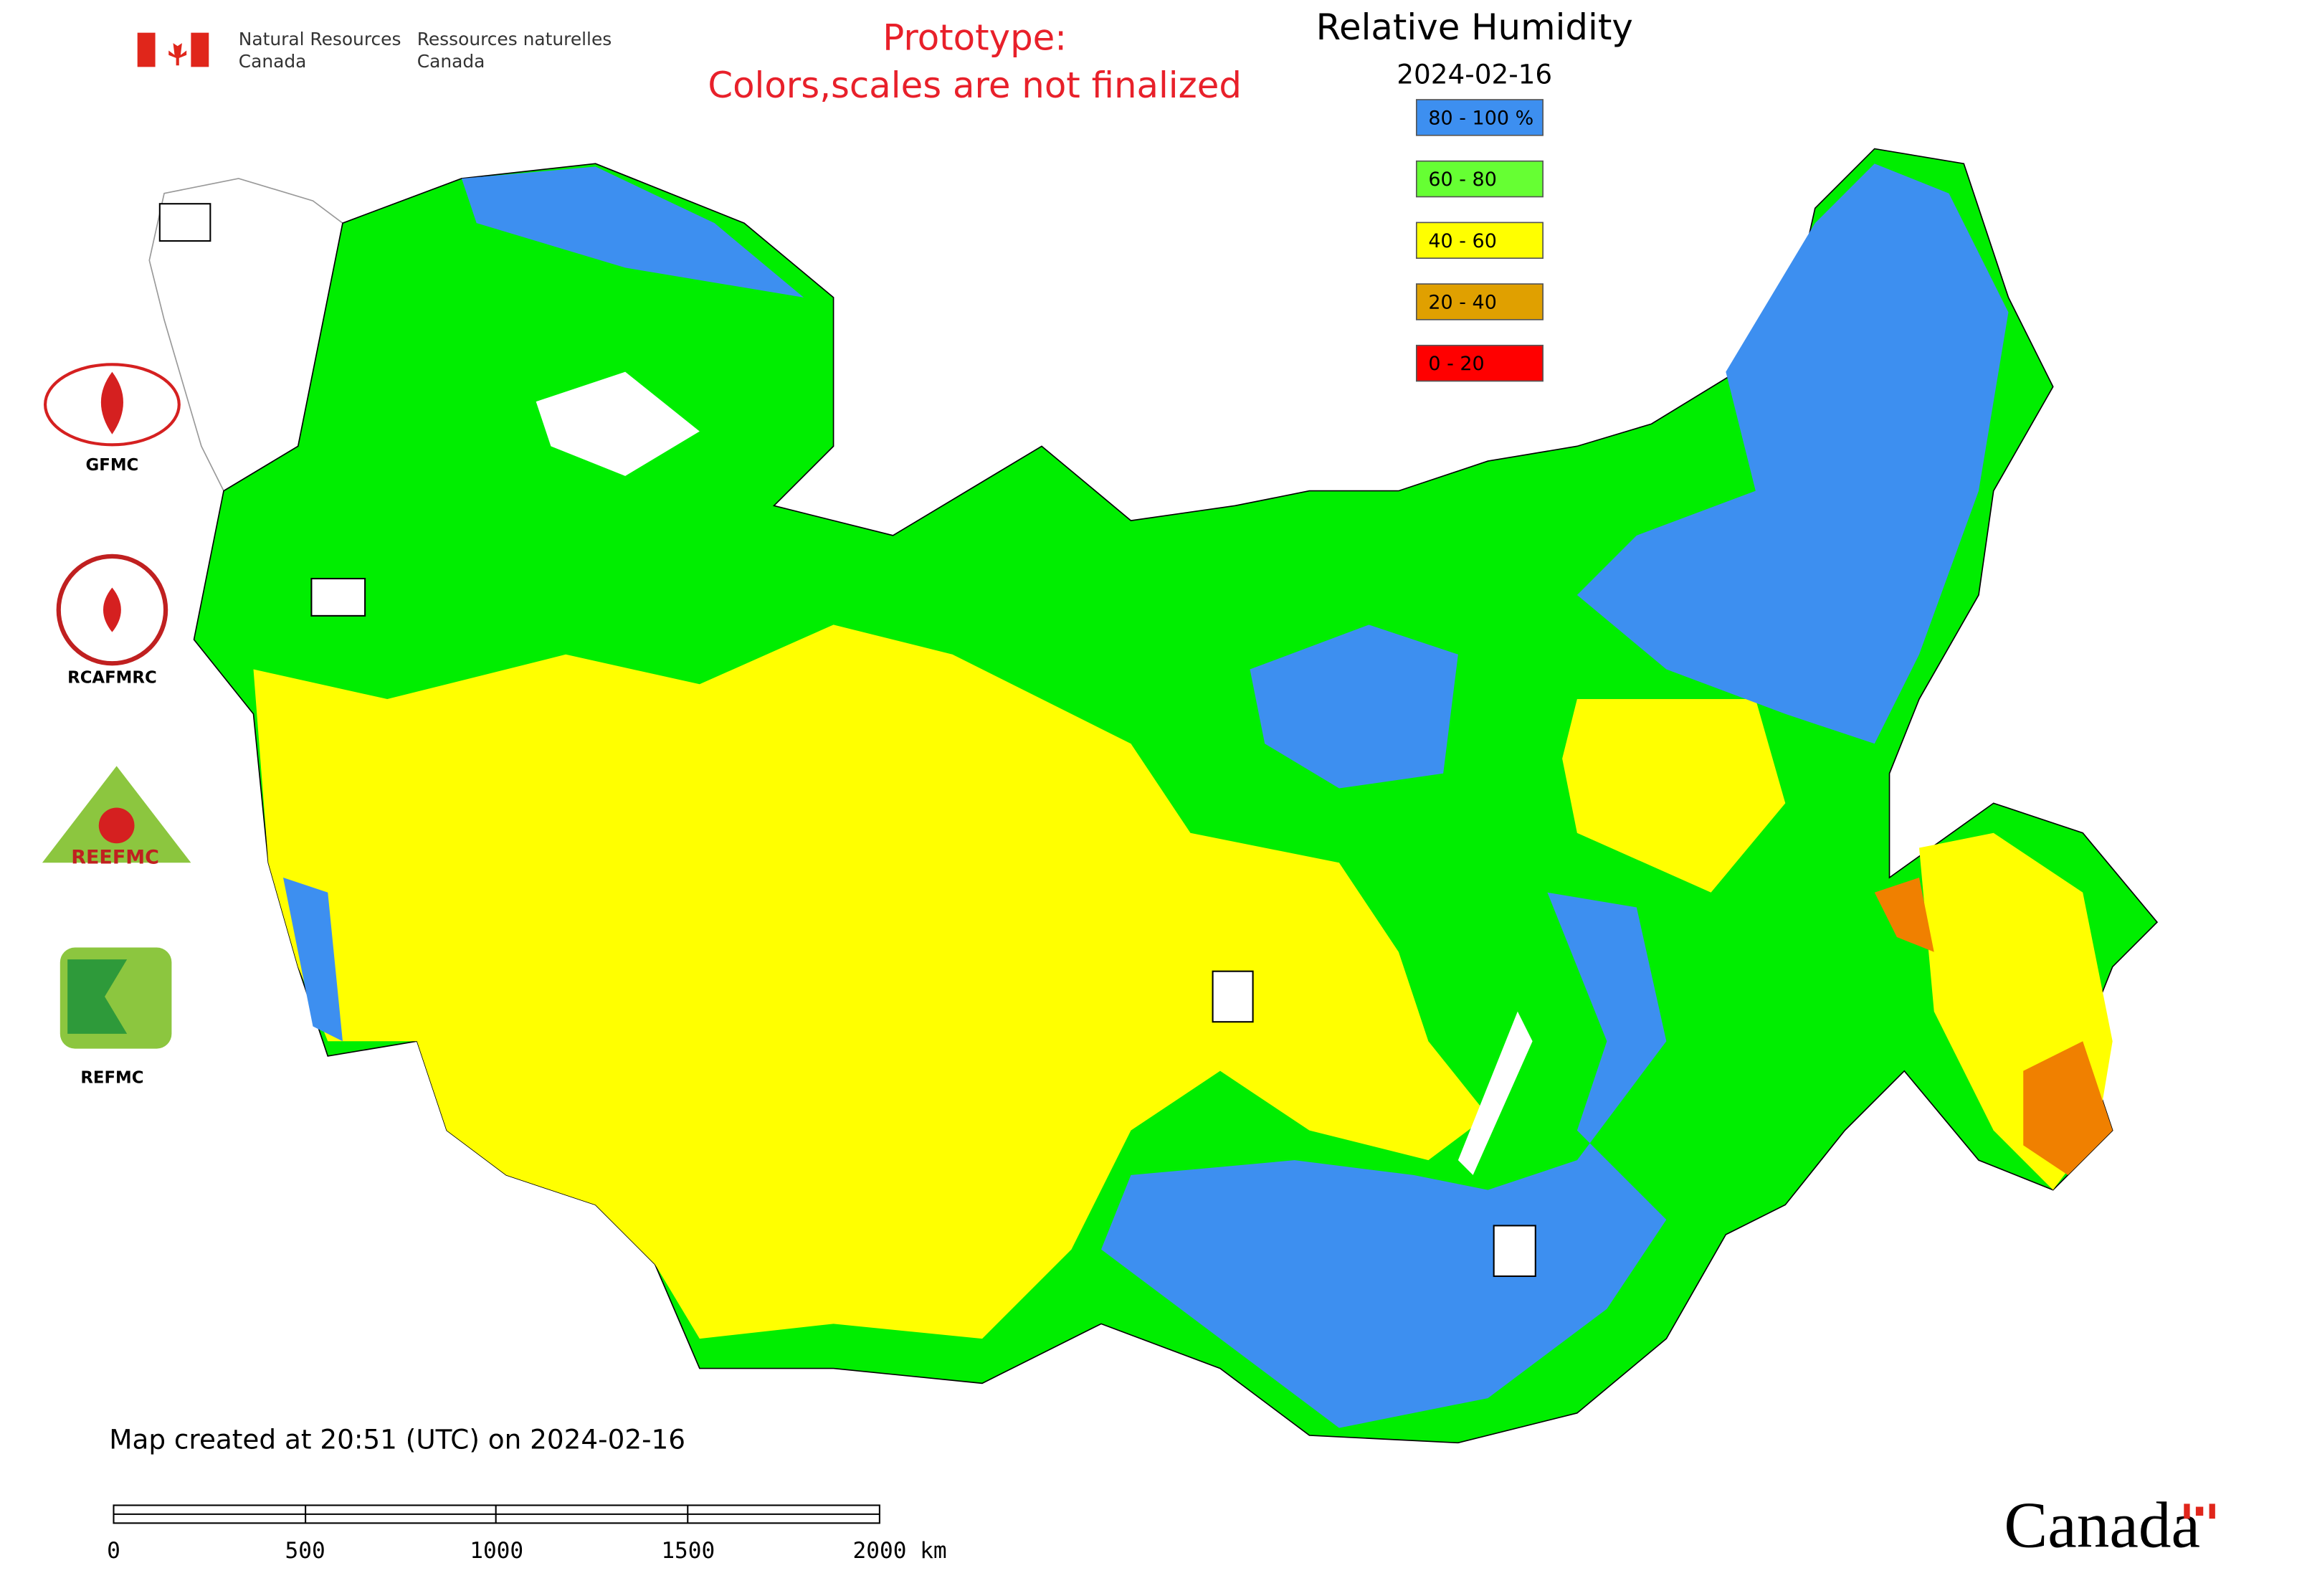 Image resolution: width=2302 pixels, height=1596 pixels. Describe the element at coordinates (451, 61) in the screenshot. I see `agency-fr: Canada` at that location.